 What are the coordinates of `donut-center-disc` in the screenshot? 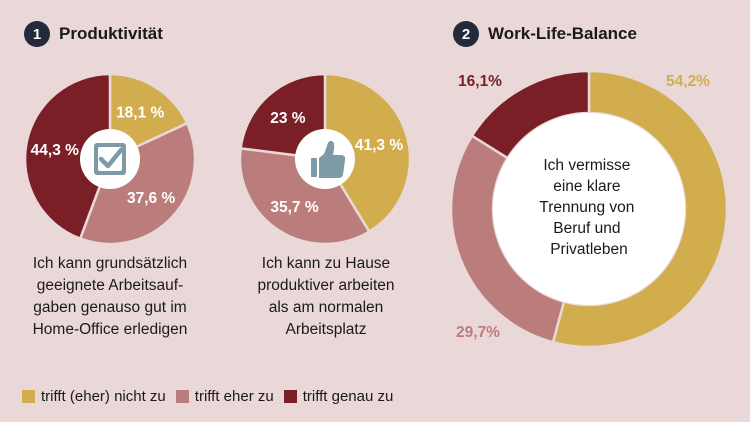 It's located at (589, 209).